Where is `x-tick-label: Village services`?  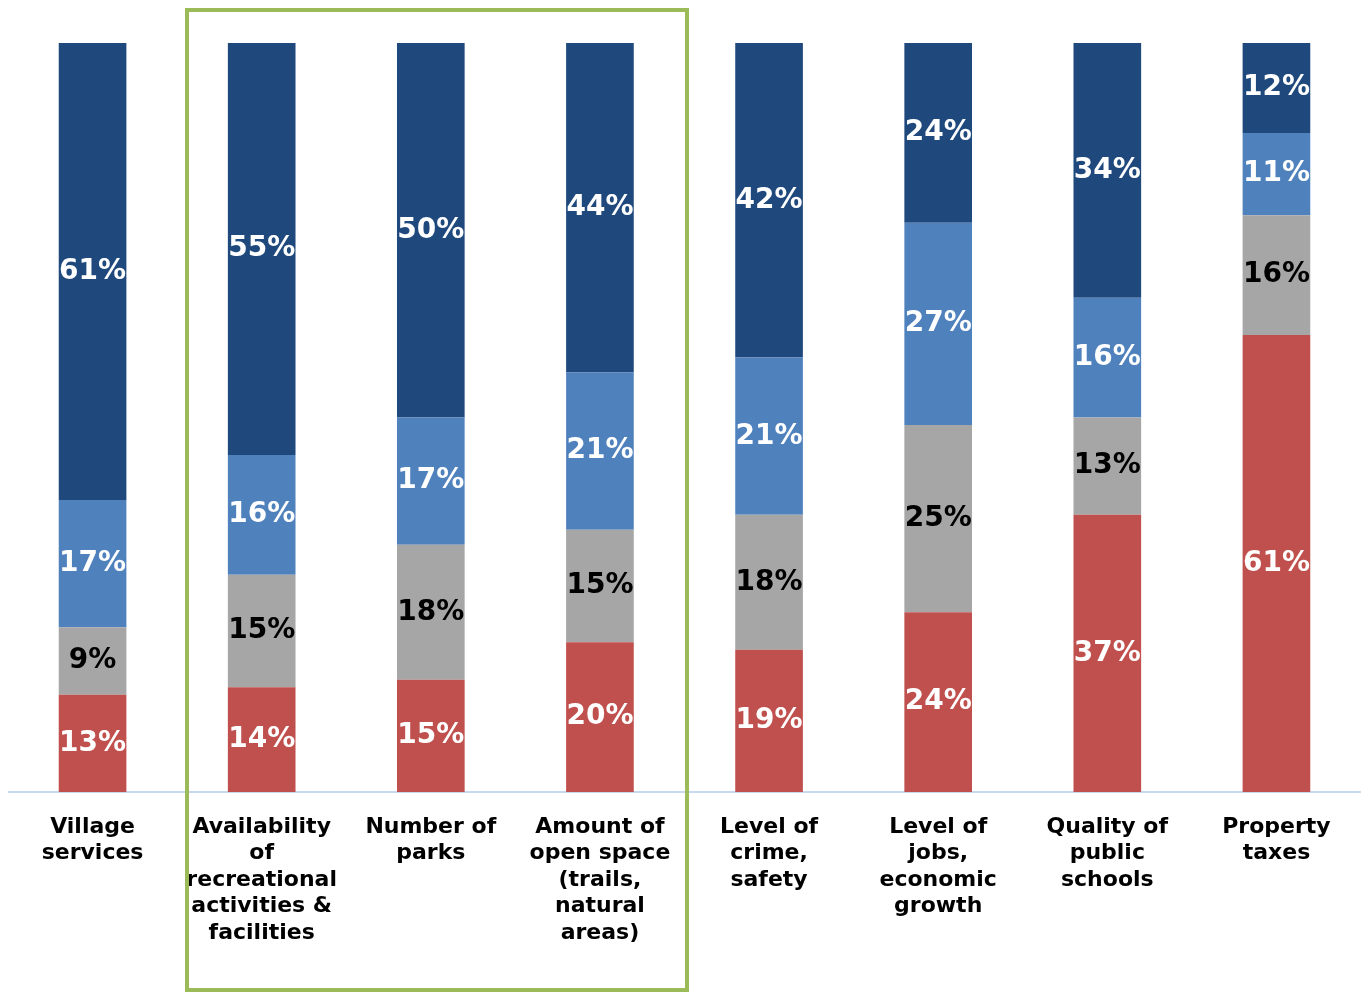
x-tick-label: Village services is located at coordinates (92, 838).